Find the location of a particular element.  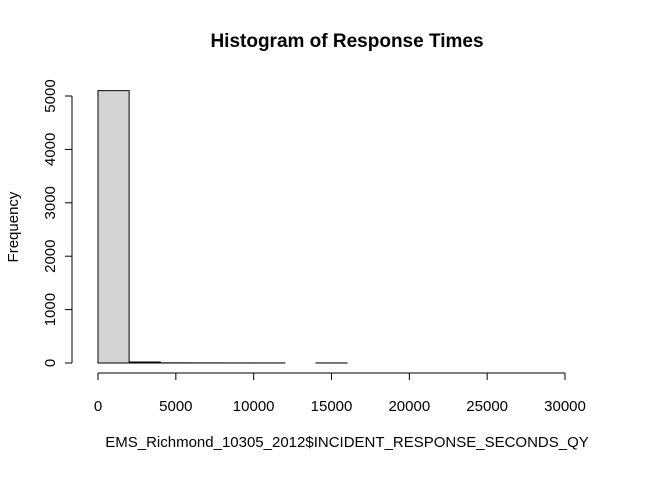

y-tick-label-4: 4000 is located at coordinates (50, 149).